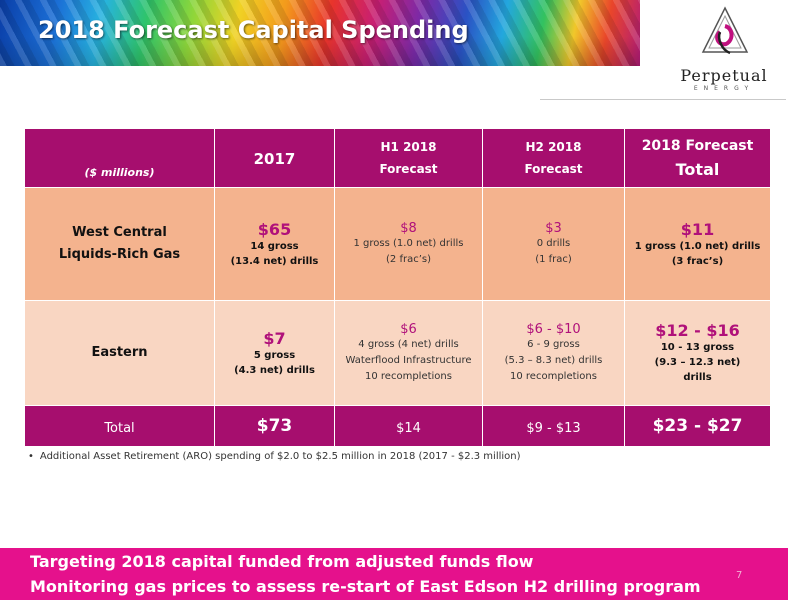  What do you see at coordinates (724, 88) in the screenshot?
I see `logo-subtitle: ENERGY` at bounding box center [724, 88].